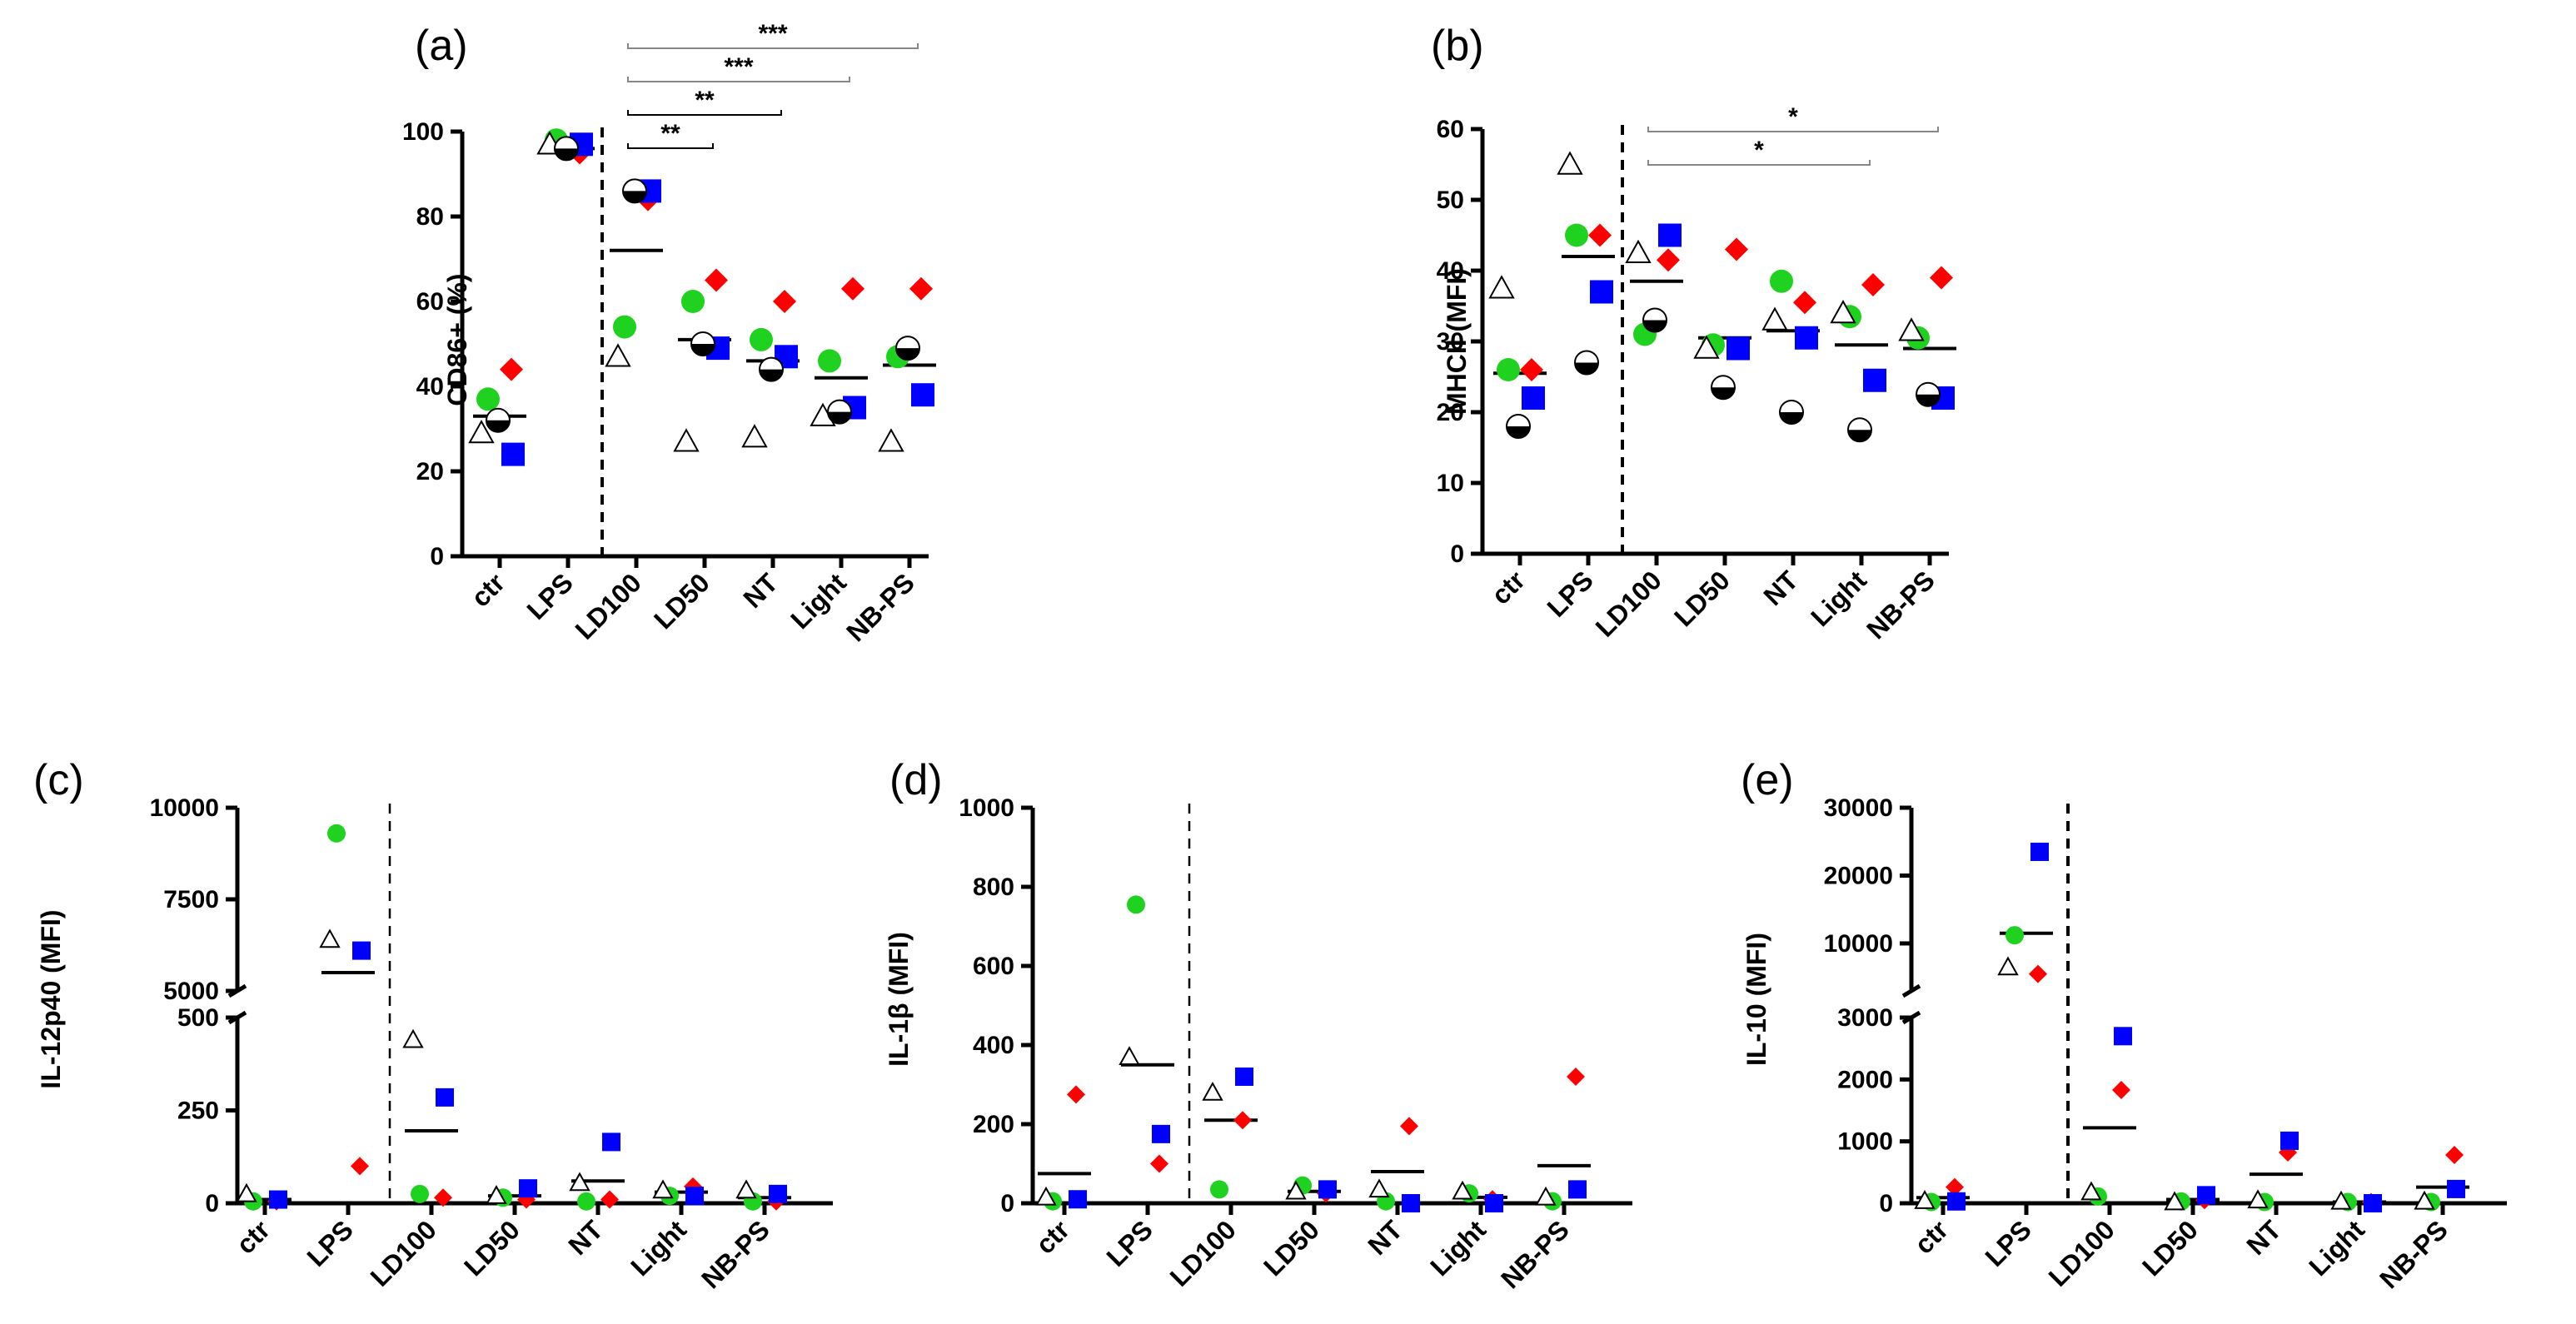  I want to click on y-tick-label: 60, so click(1450, 129).